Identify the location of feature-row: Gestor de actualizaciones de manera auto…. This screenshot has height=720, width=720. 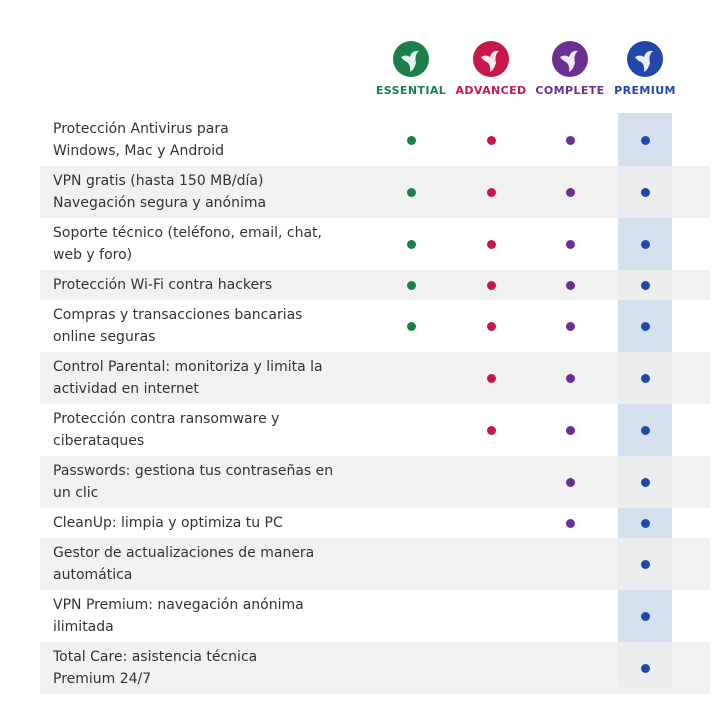
(375, 564).